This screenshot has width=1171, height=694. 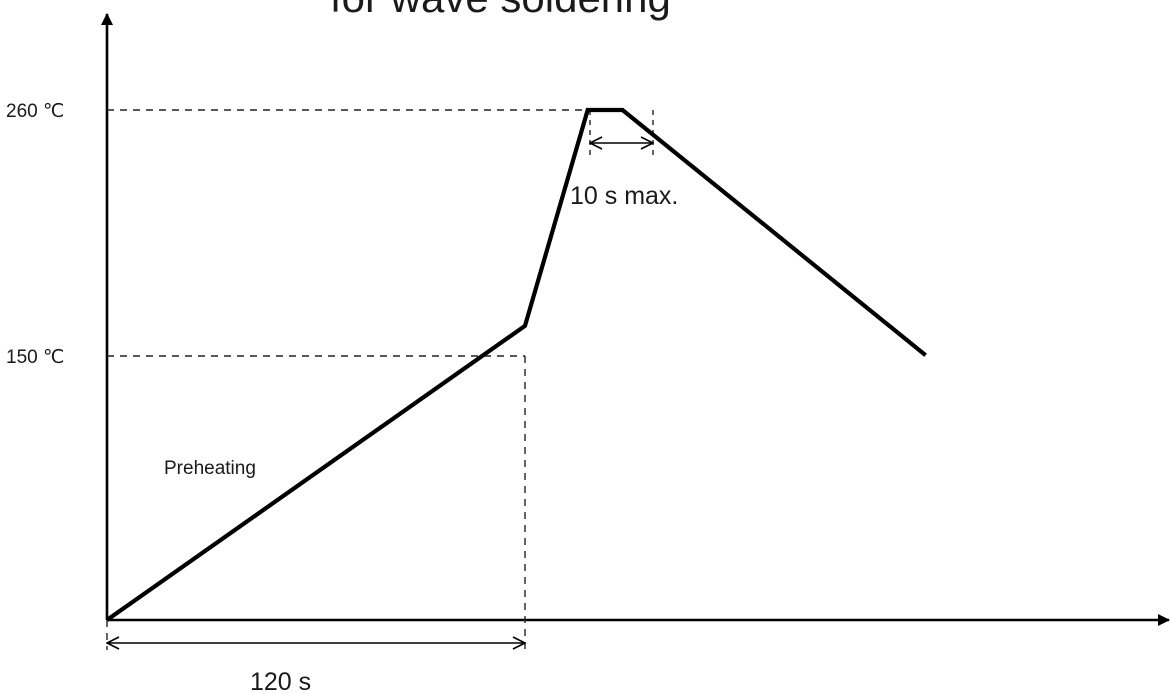 What do you see at coordinates (210, 468) in the screenshot?
I see `preheating-label: Preheating` at bounding box center [210, 468].